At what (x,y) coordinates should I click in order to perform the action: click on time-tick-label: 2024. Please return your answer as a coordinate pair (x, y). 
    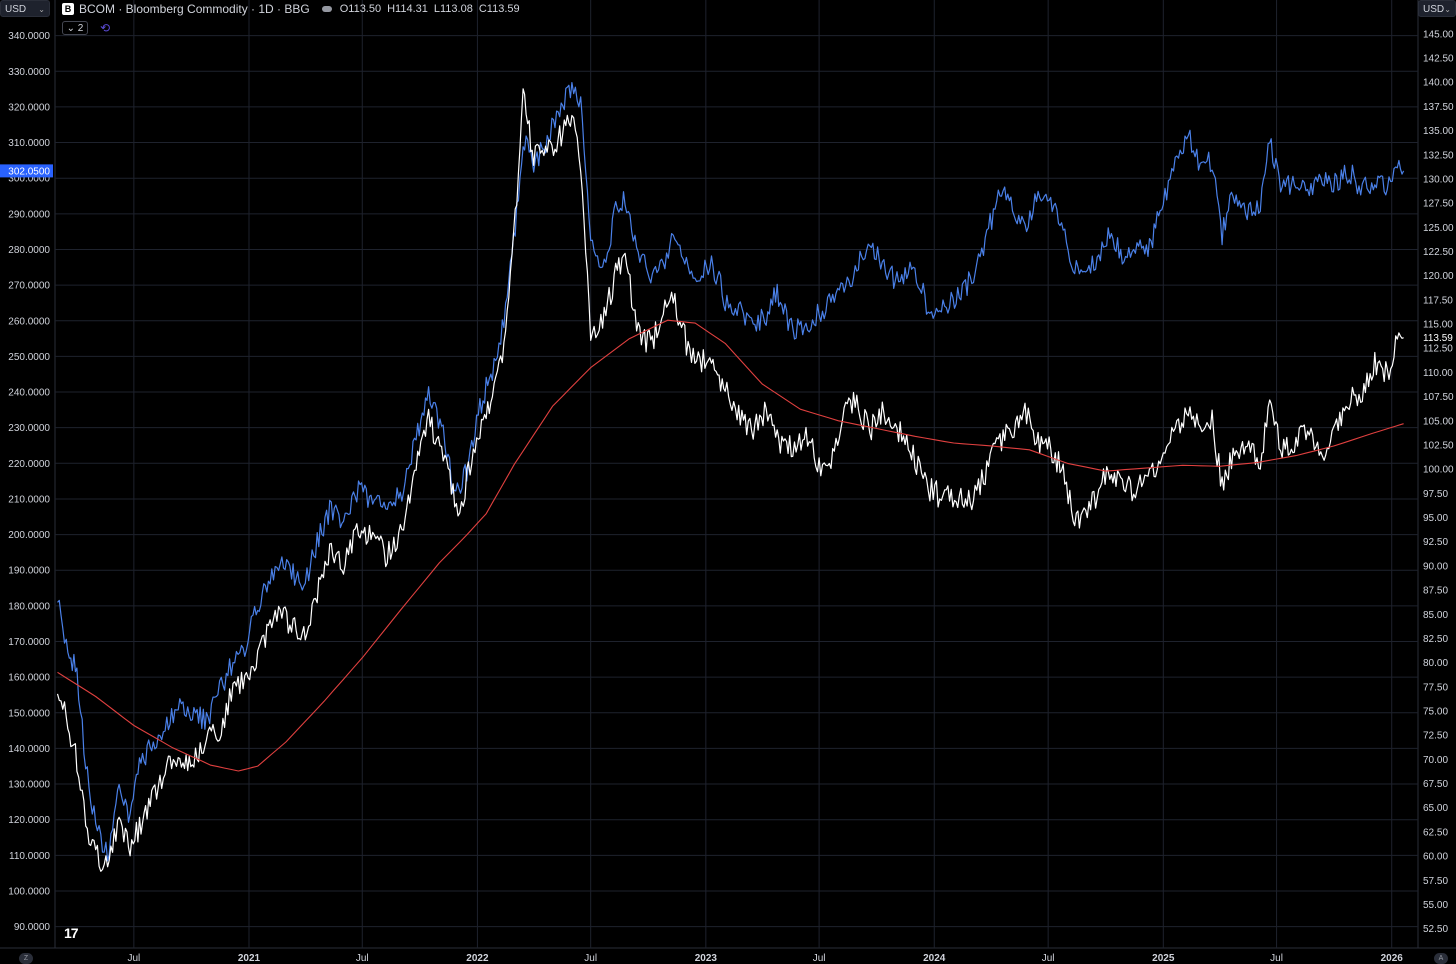
    Looking at the image, I should click on (934, 958).